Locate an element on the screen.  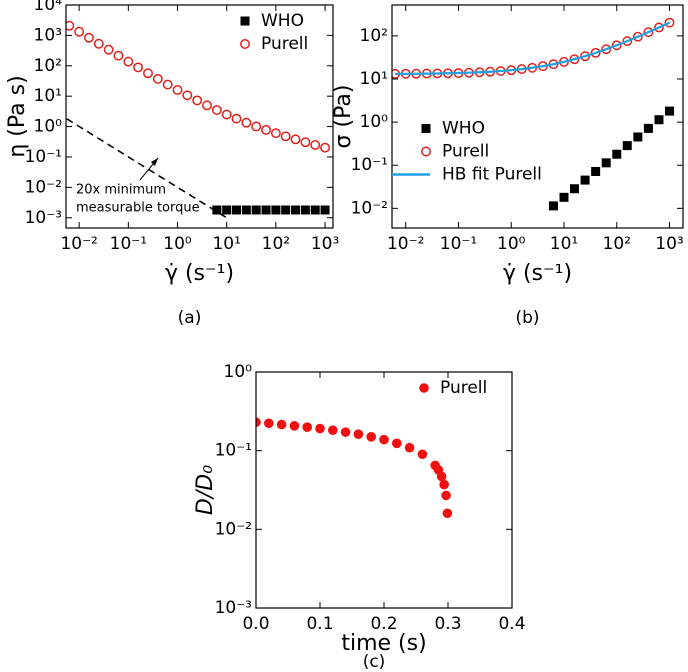
fit-line is located at coordinates (532, 48).